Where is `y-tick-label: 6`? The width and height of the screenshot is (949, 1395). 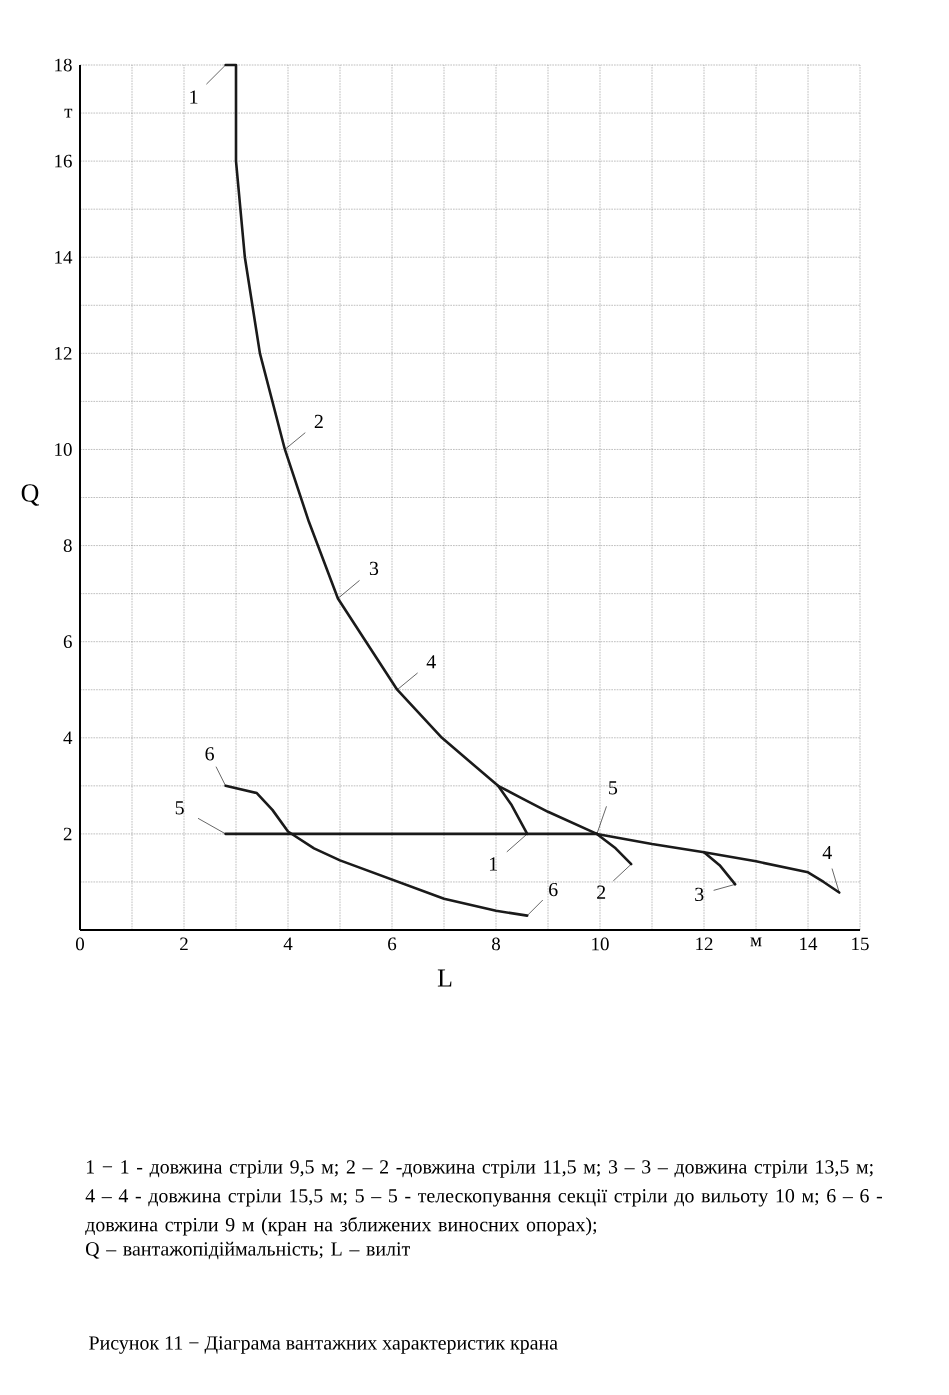
y-tick-label: 6 is located at coordinates (67, 642).